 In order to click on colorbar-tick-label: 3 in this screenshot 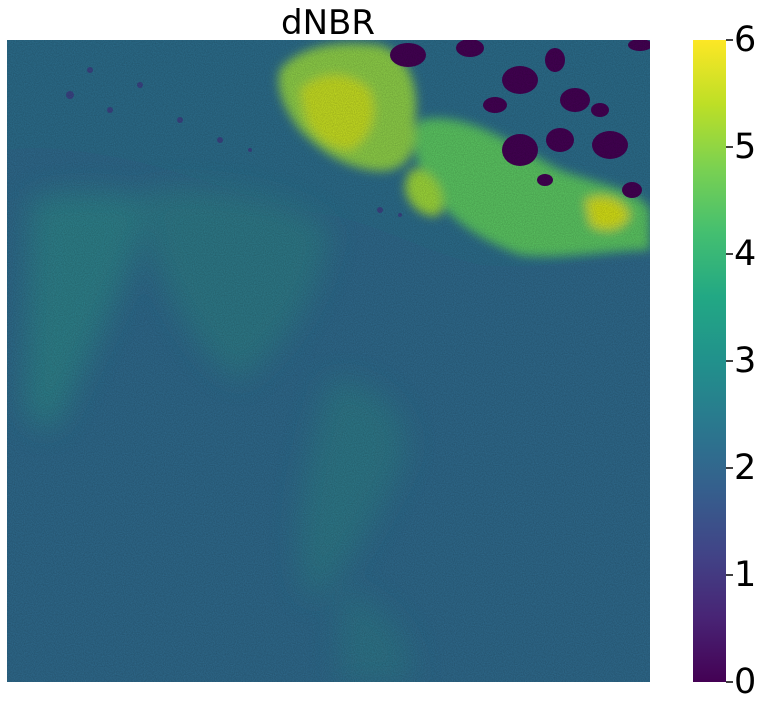, I will do `click(745, 361)`.